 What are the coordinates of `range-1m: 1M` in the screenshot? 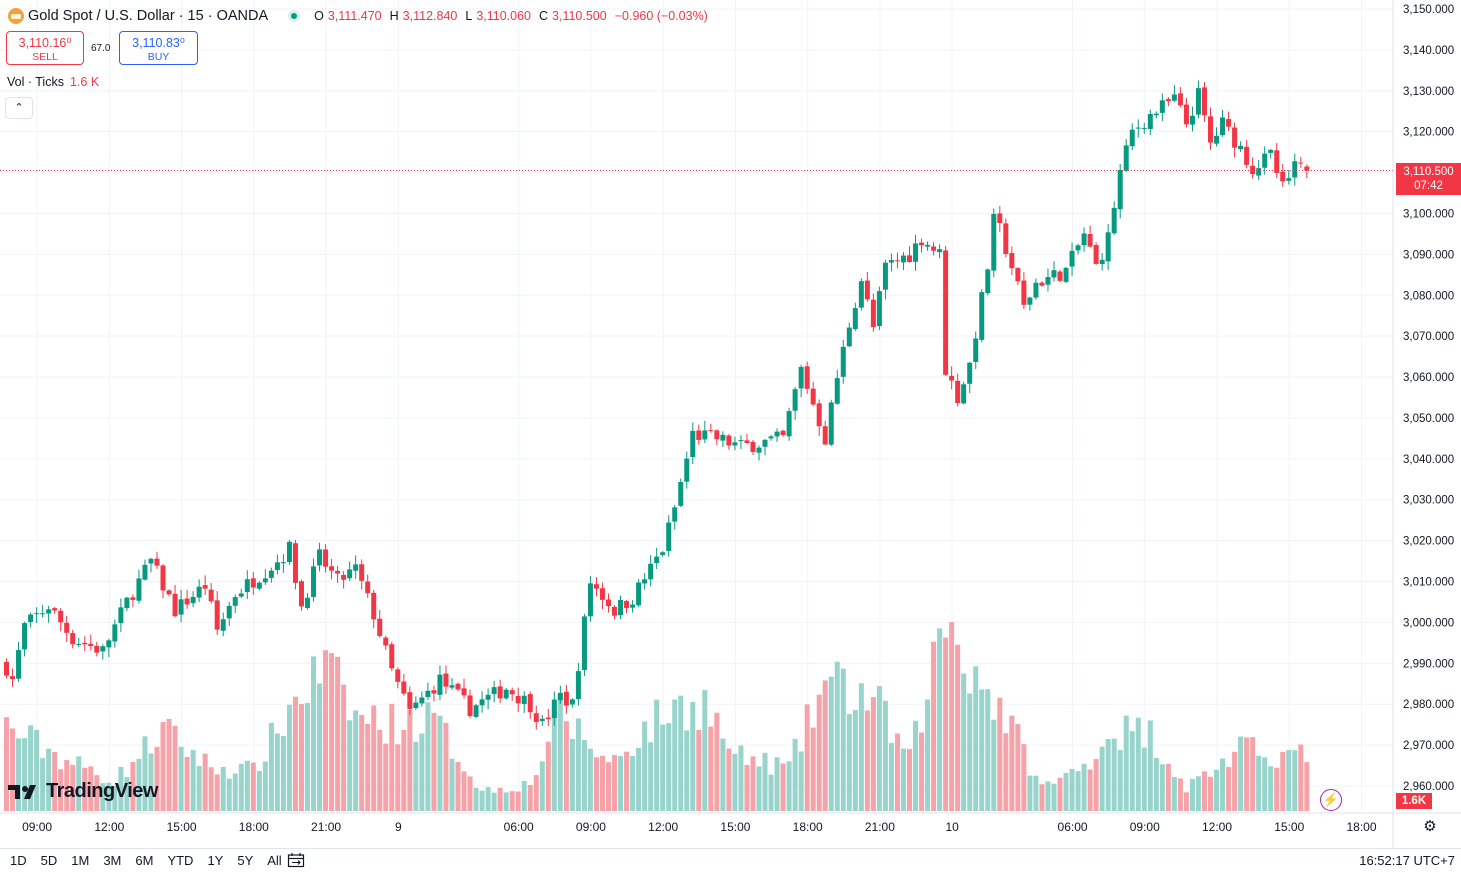 It's located at (80, 860).